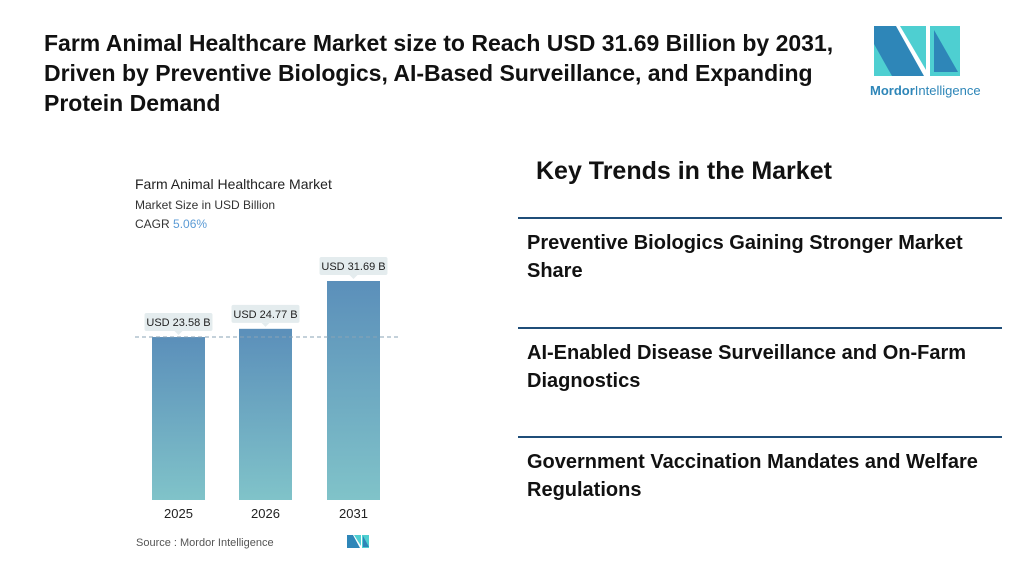 This screenshot has height=586, width=1035. What do you see at coordinates (178, 513) in the screenshot?
I see `x-tick-label: 2025` at bounding box center [178, 513].